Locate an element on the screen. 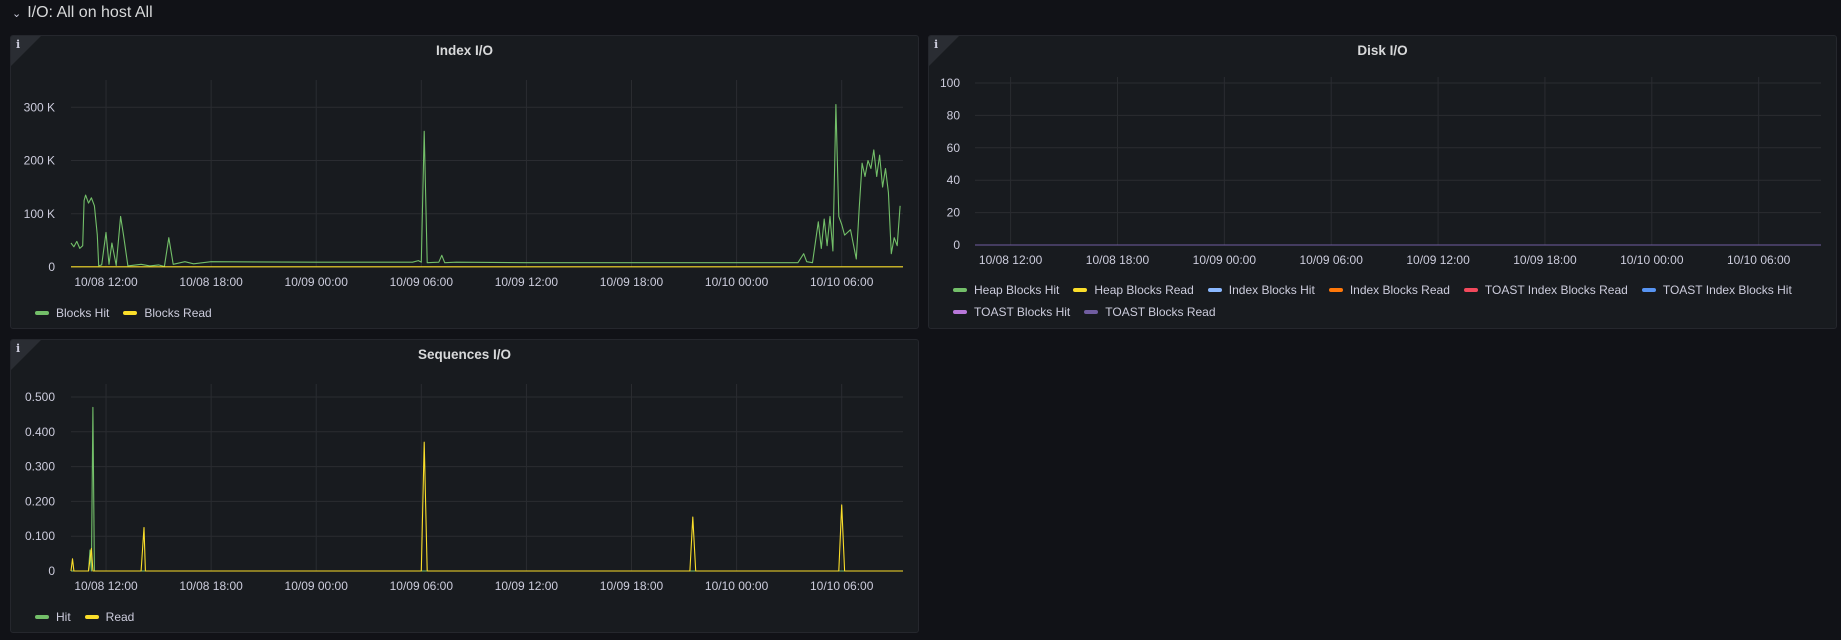  legend-item: TOAST Blocks Read is located at coordinates (1150, 312).